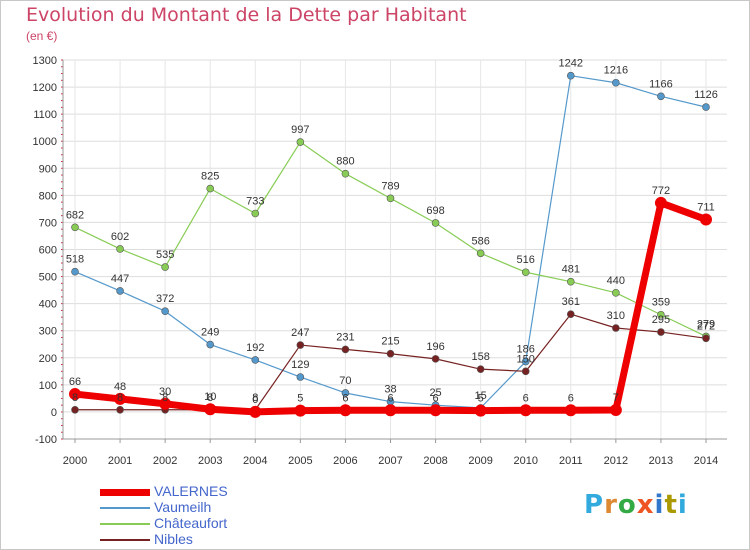 Image resolution: width=750 pixels, height=550 pixels. I want to click on data-label: 1166, so click(661, 84).